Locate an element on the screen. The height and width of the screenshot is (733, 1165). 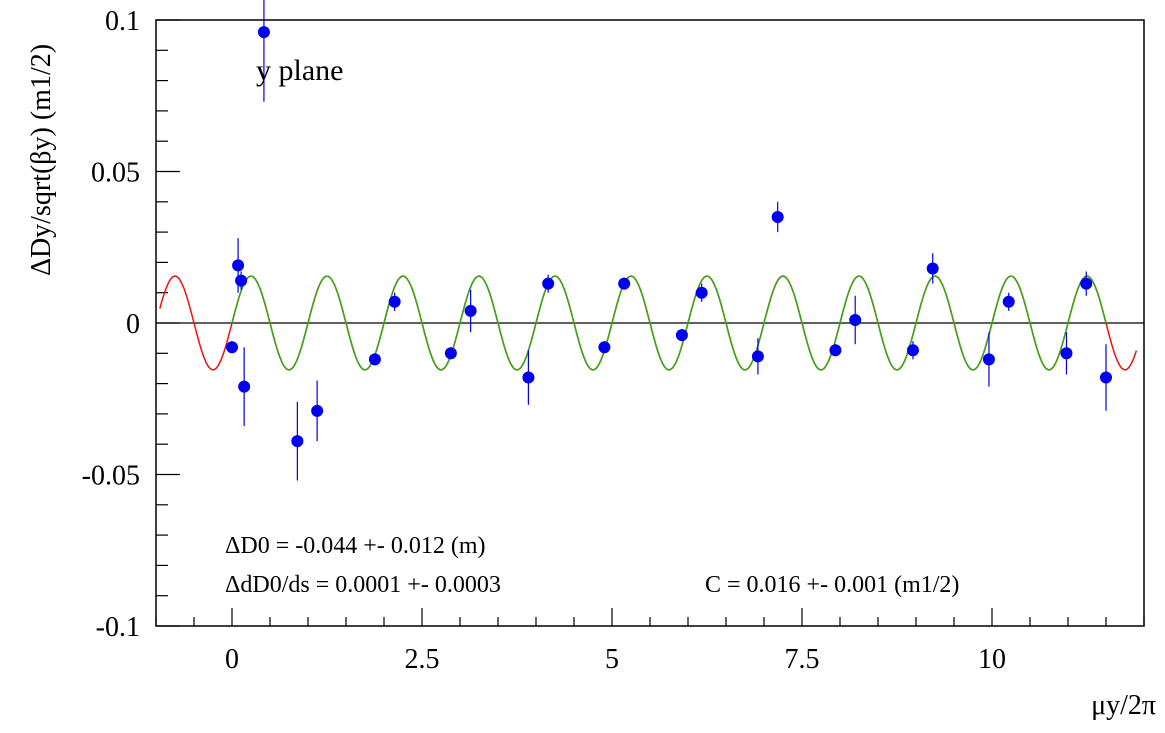
x-tick-label: 0 is located at coordinates (232, 659).